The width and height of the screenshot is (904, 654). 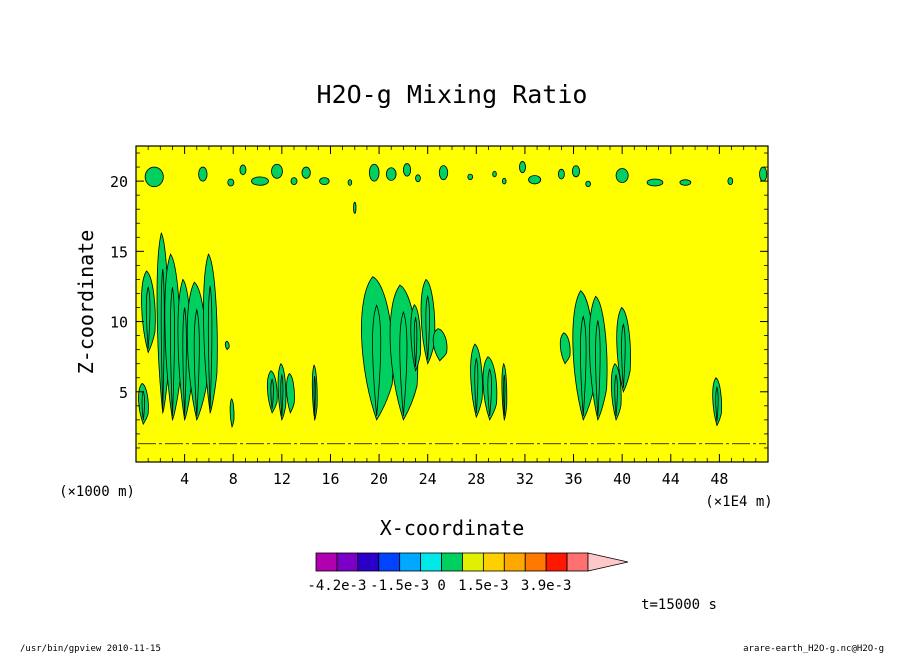 What do you see at coordinates (468, 573) in the screenshot?
I see `colorbar: -4.2e-3 -1.5e-3 0 1.5e-3 3.9e-3` at bounding box center [468, 573].